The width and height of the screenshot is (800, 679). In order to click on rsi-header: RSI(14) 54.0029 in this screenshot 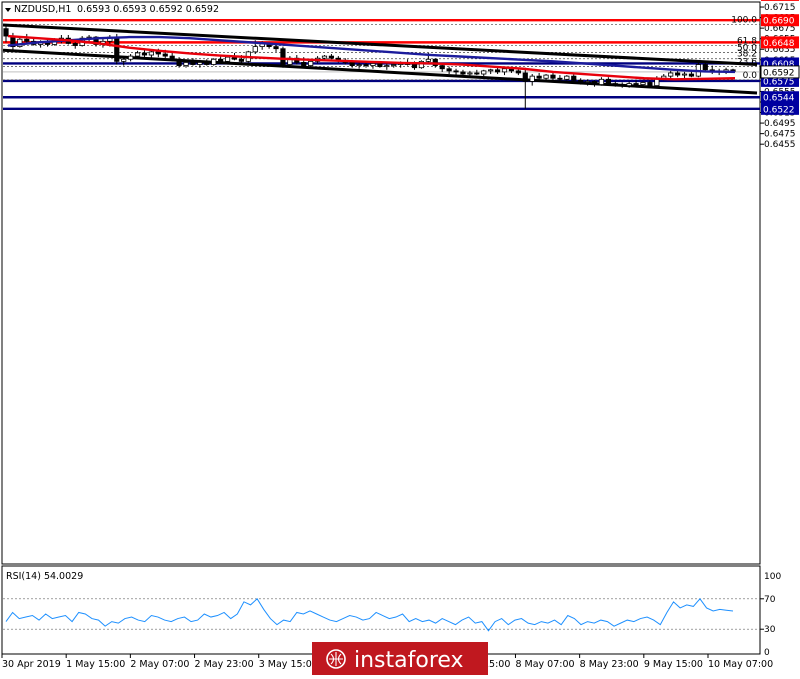, I will do `click(44, 576)`.